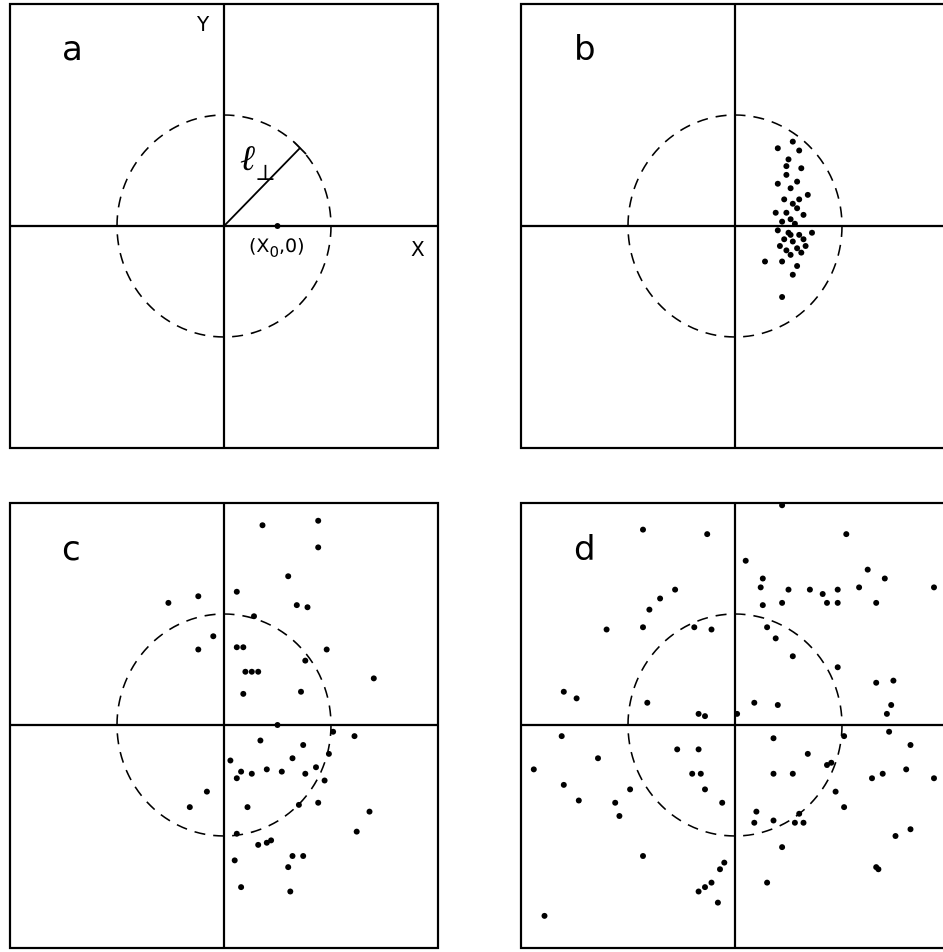 The height and width of the screenshot is (952, 943). I want to click on panel-a-point, so click(277, 226).